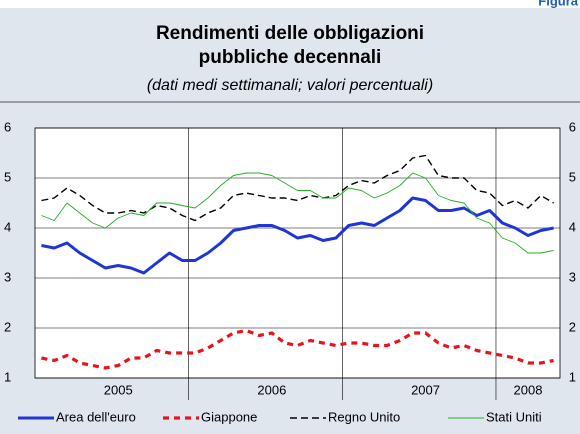 This screenshot has width=580, height=434. Describe the element at coordinates (229, 416) in the screenshot. I see `legend-label: Giappone` at that location.